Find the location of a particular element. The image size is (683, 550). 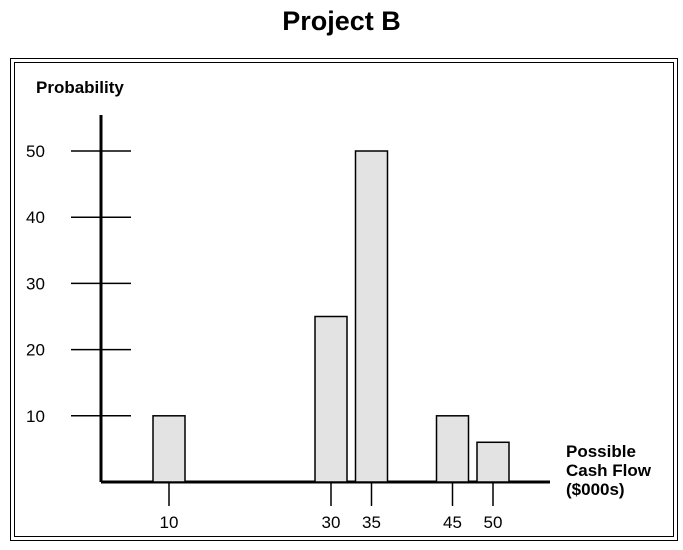

chart-title: Project B is located at coordinates (341, 21).